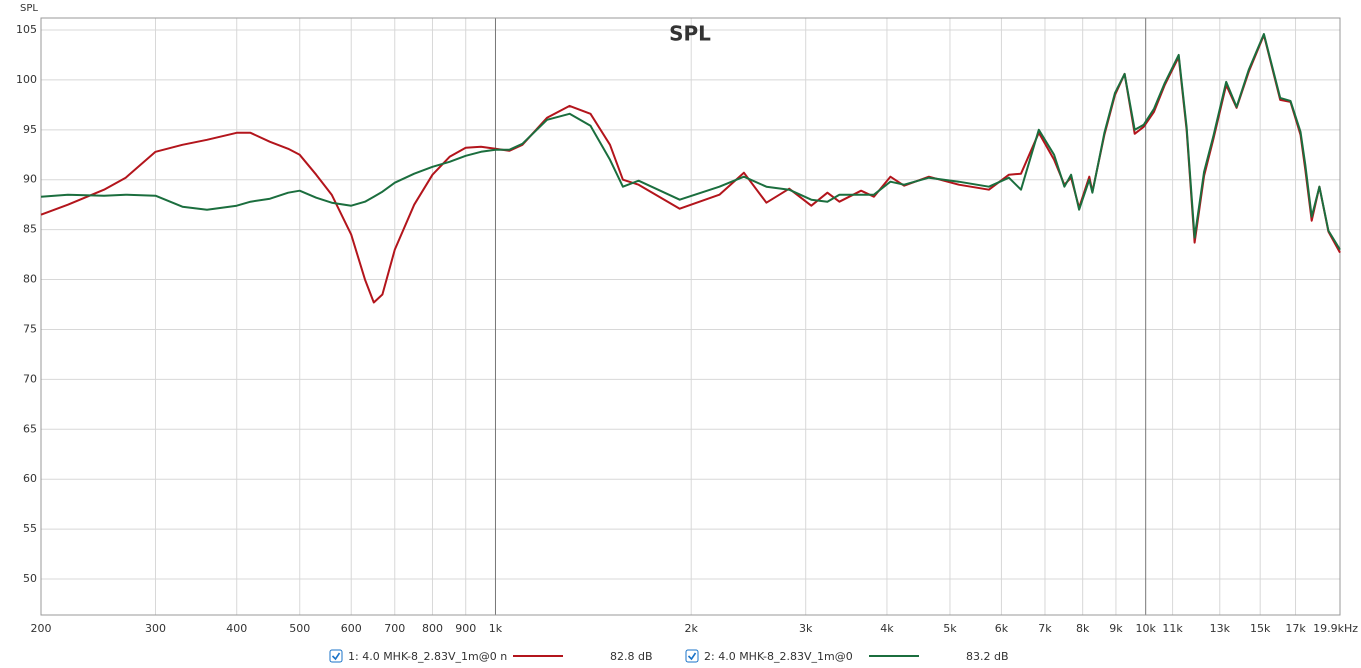 Image resolution: width=1361 pixels, height=668 pixels. I want to click on x-tick-label: 800, so click(432, 628).